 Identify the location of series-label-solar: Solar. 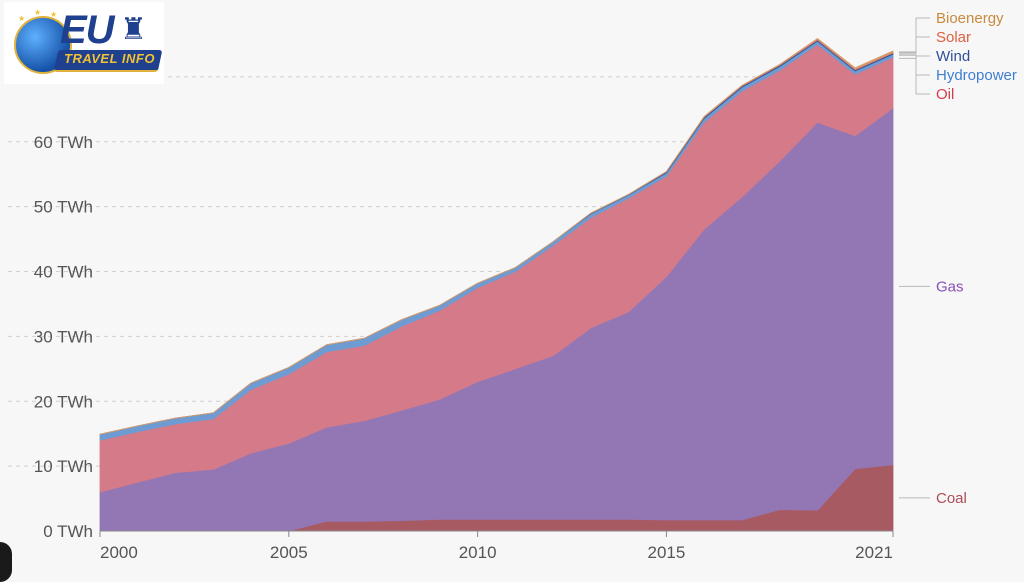
(953, 37).